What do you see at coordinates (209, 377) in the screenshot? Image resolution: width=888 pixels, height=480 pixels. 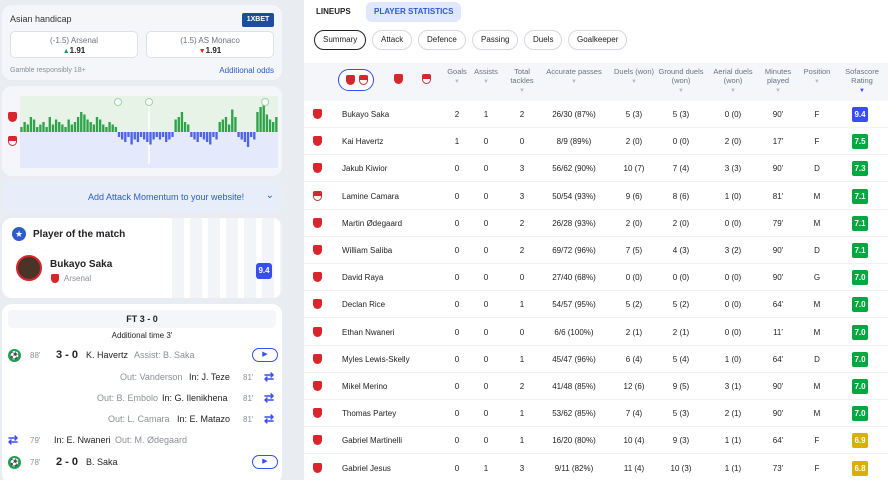 I see `sub-in: In: J. Teze` at bounding box center [209, 377].